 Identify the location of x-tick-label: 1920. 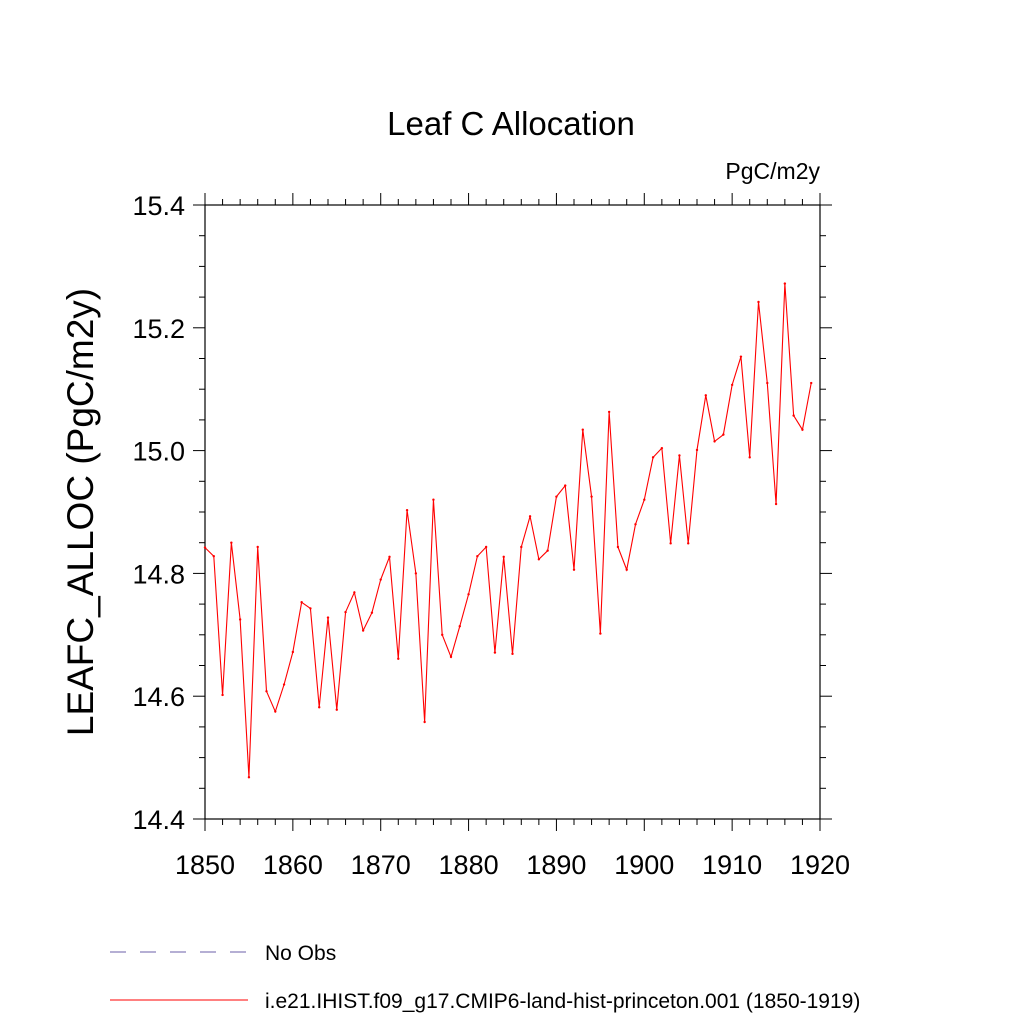
(820, 865).